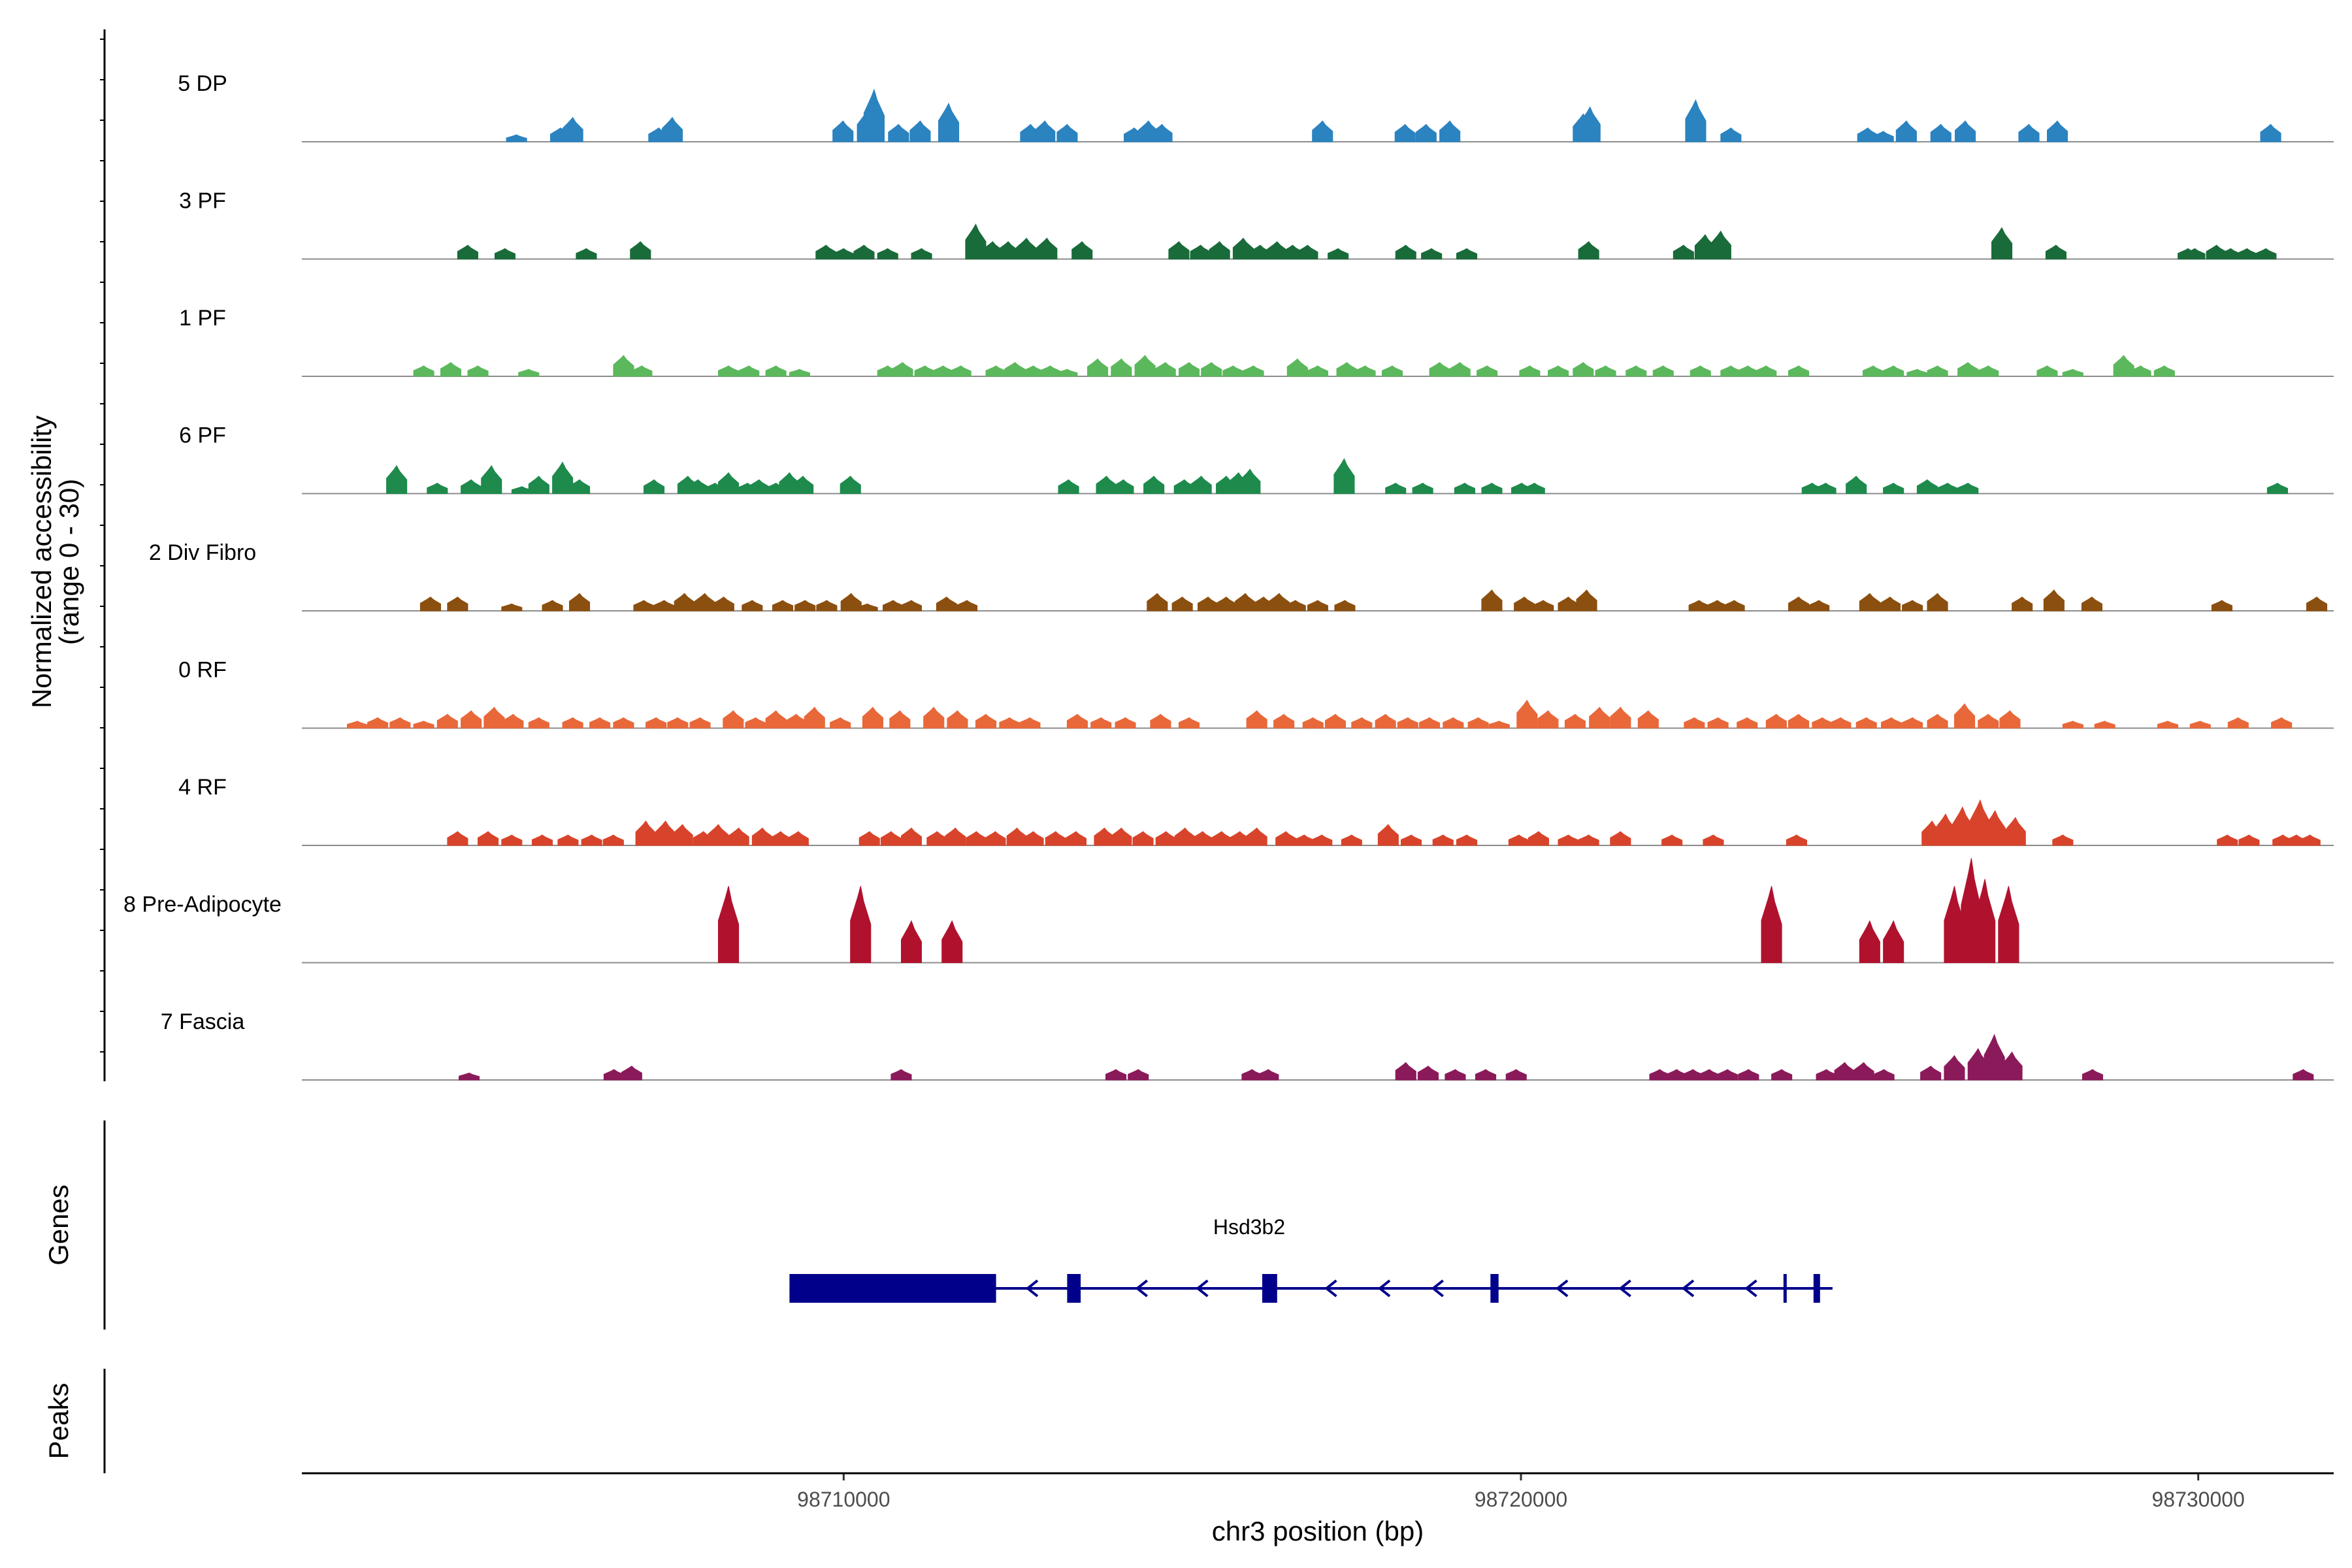 The height and width of the screenshot is (1568, 2352). I want to click on track-label-0-rf: 0 RF, so click(202, 670).